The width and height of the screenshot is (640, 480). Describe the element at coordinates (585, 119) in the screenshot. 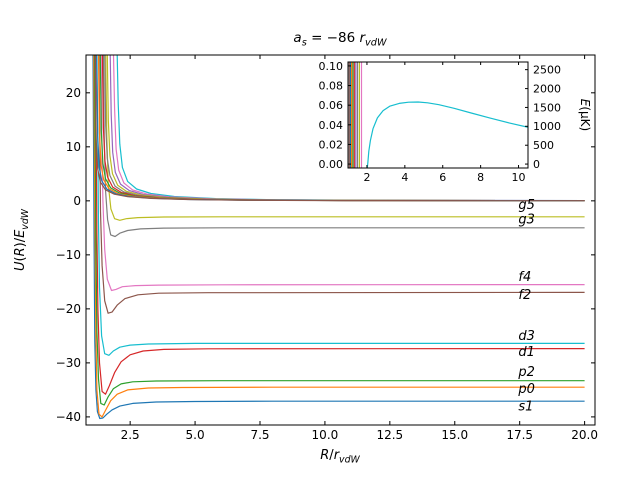

I see `inset-energy-unit: (μK)` at that location.